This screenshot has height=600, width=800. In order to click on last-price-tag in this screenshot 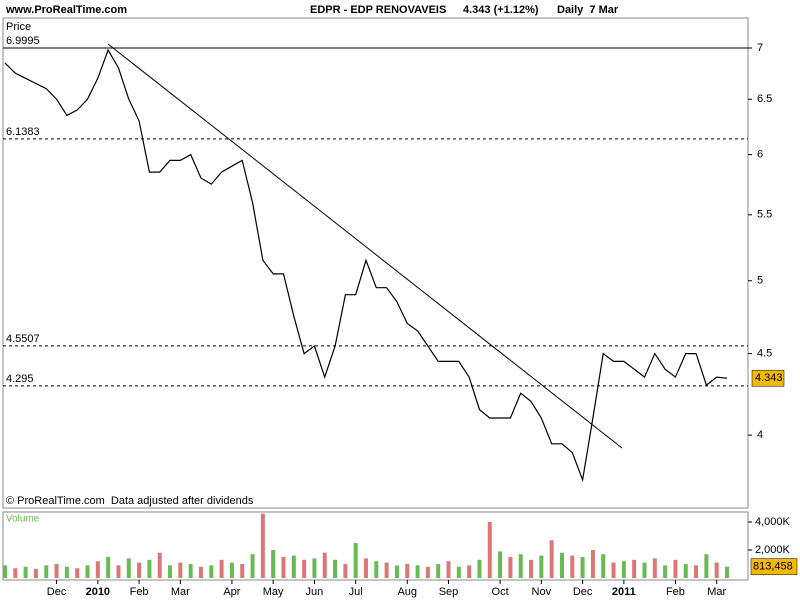, I will do `click(768, 378)`.